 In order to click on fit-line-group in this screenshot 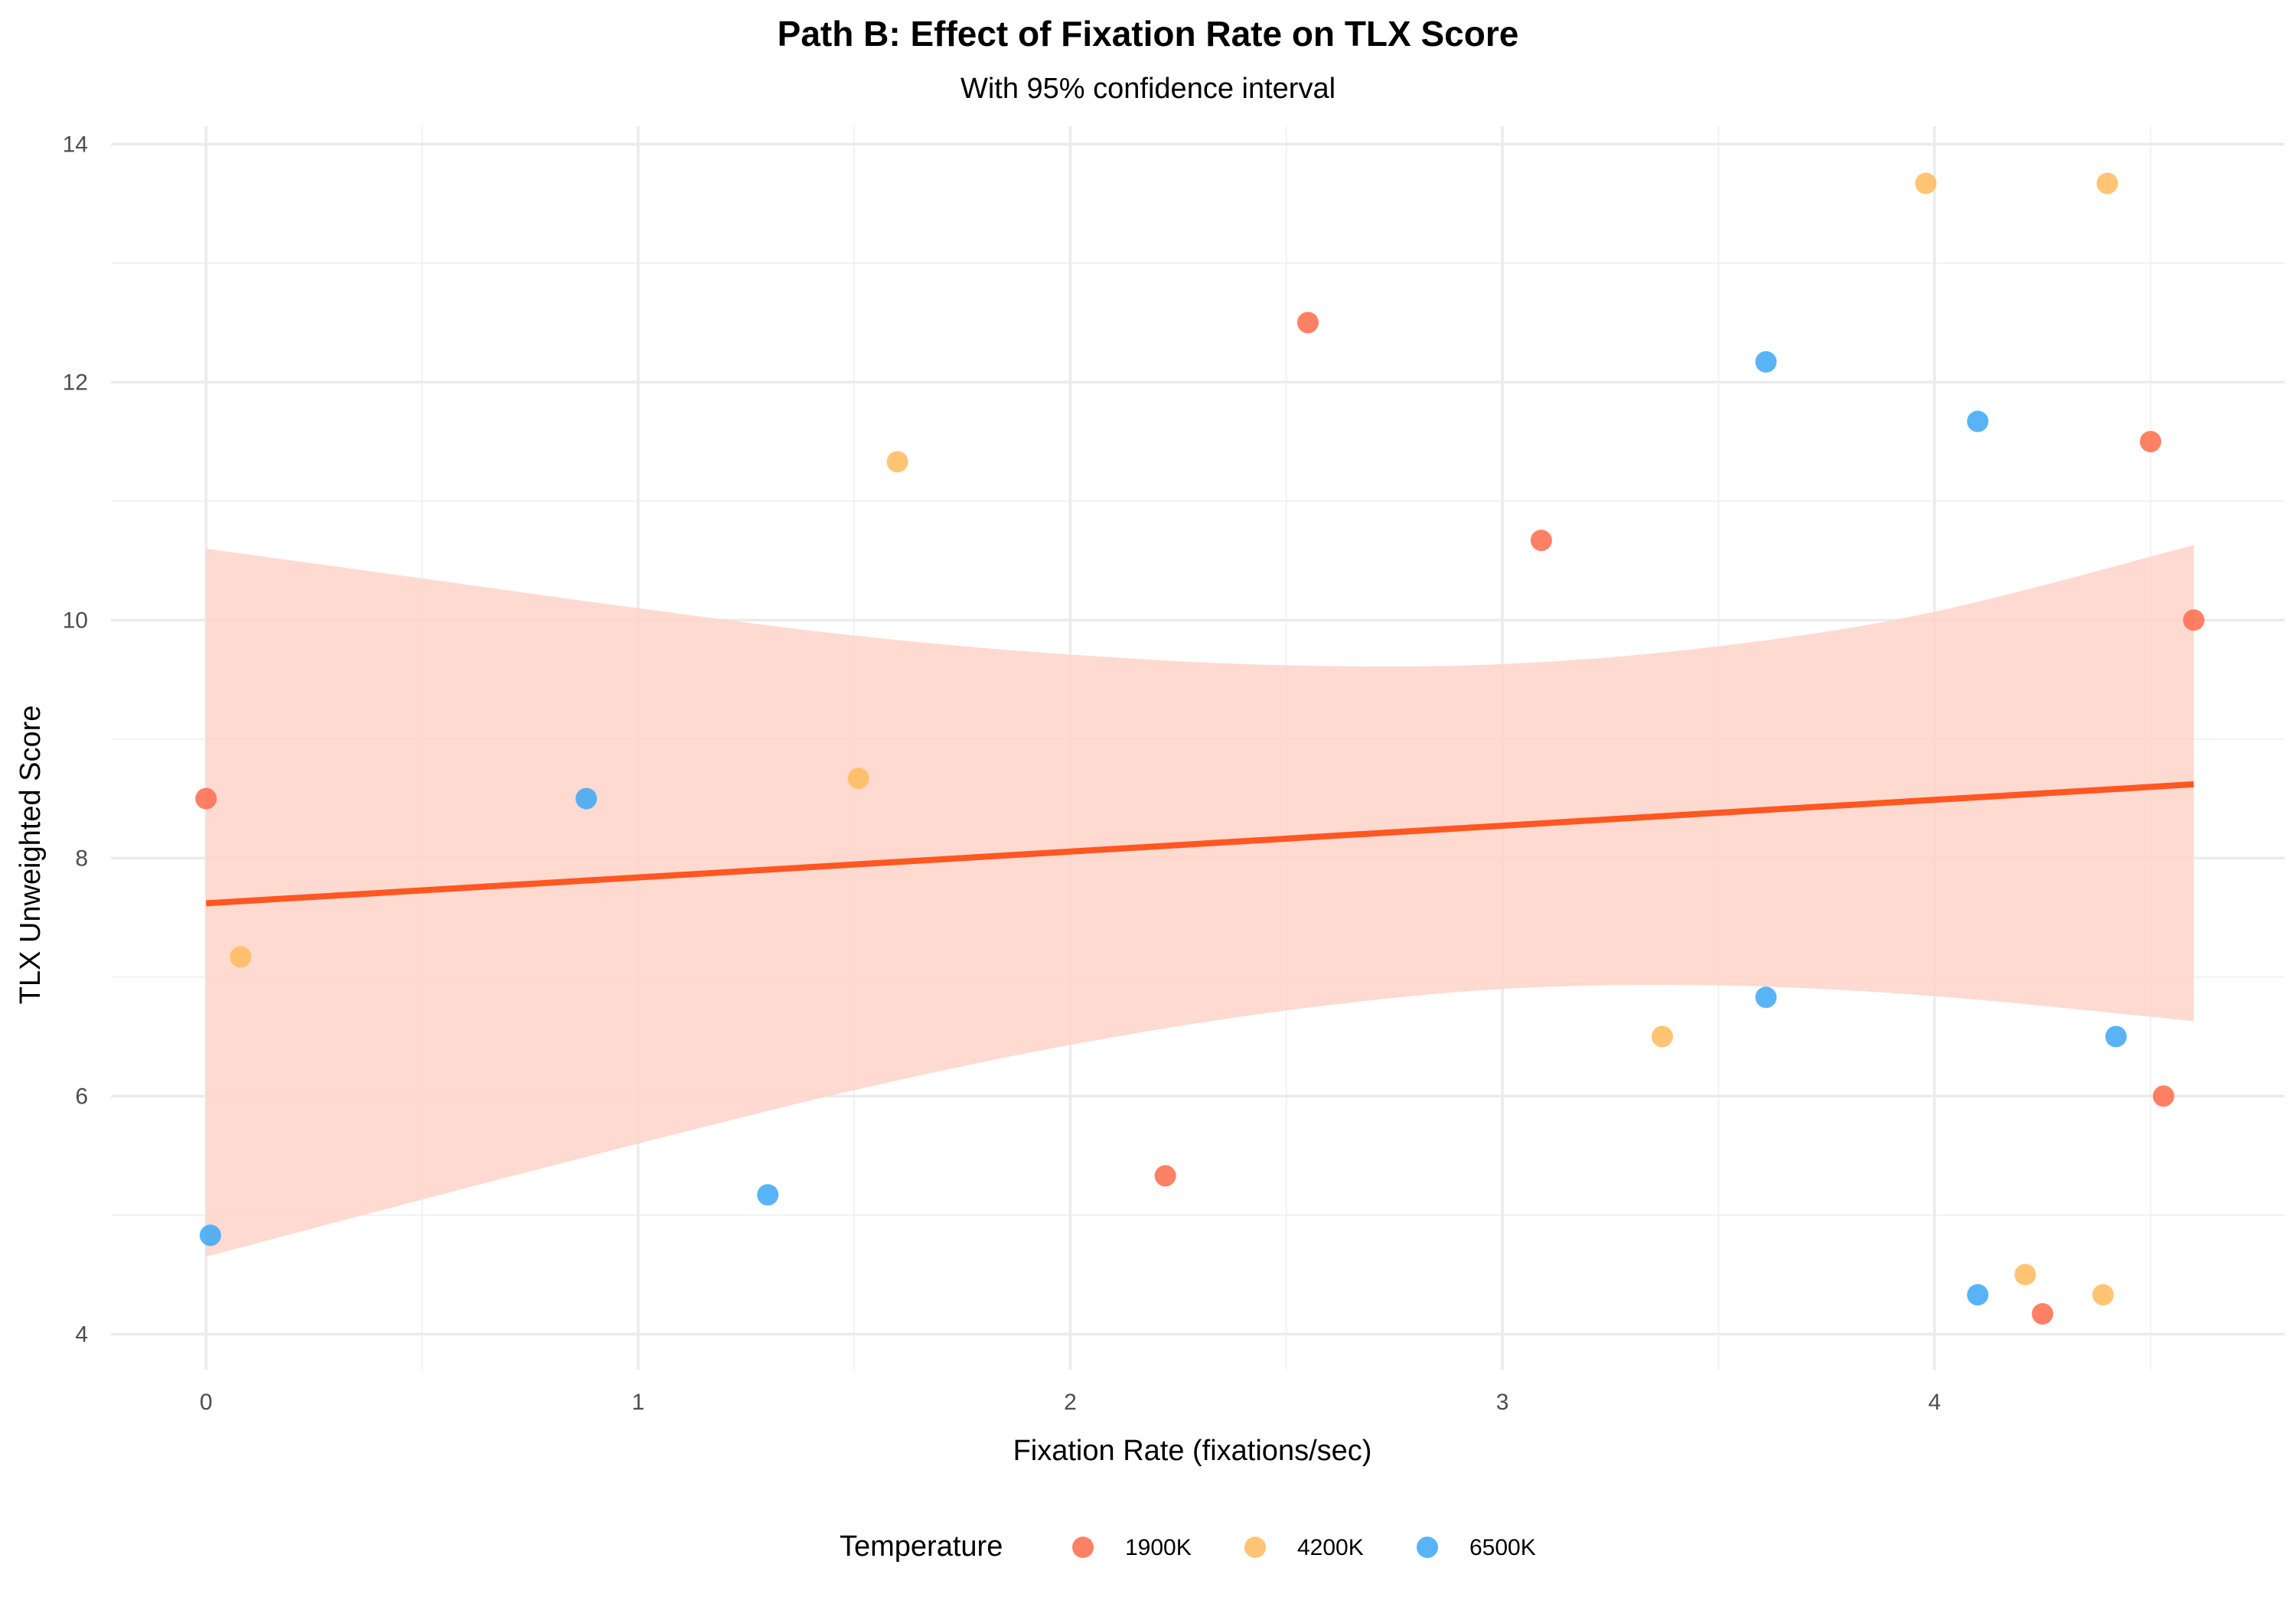, I will do `click(1199, 844)`.